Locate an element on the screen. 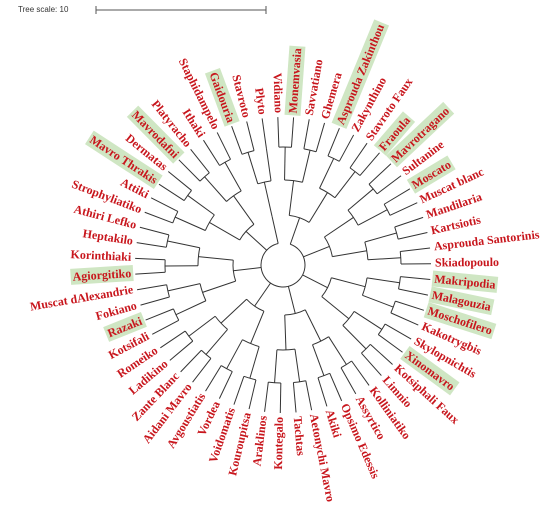 This screenshot has width=550, height=511. leaf: Agiorgitiko is located at coordinates (102, 274).